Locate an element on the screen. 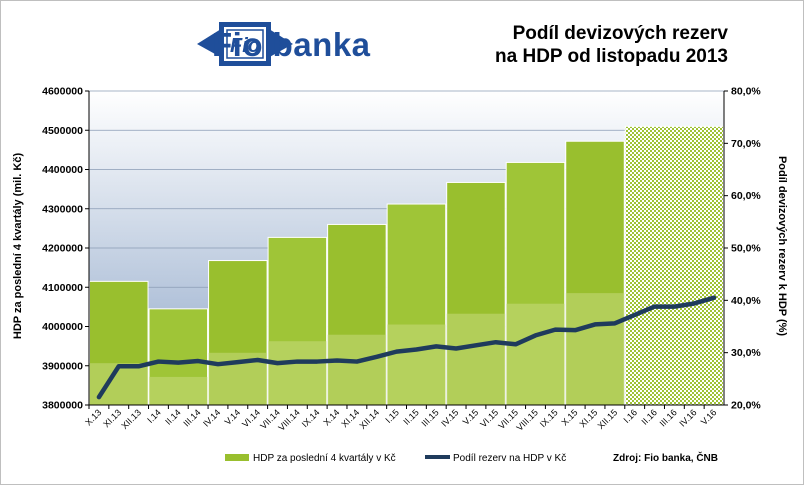  y2-tick-label: 70,0% is located at coordinates (746, 144).